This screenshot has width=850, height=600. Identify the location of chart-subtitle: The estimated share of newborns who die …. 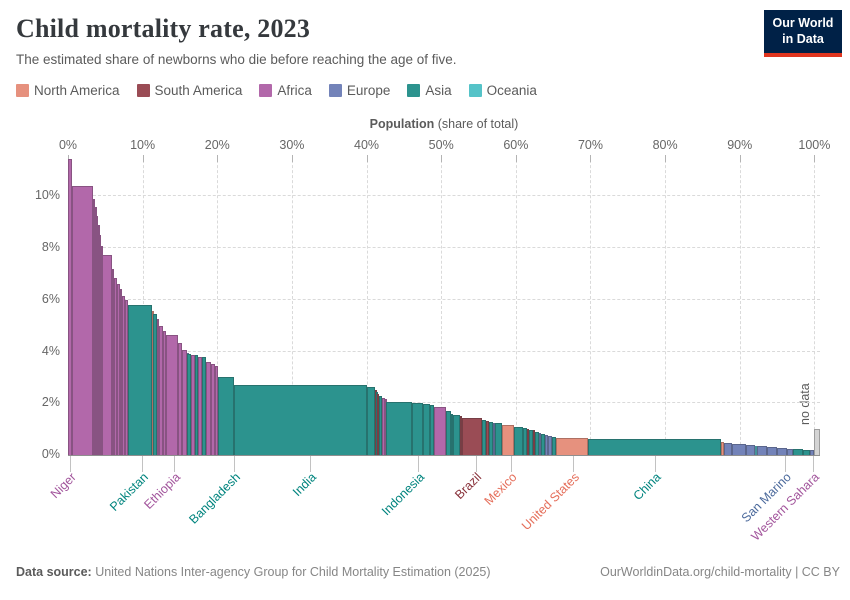
(236, 59).